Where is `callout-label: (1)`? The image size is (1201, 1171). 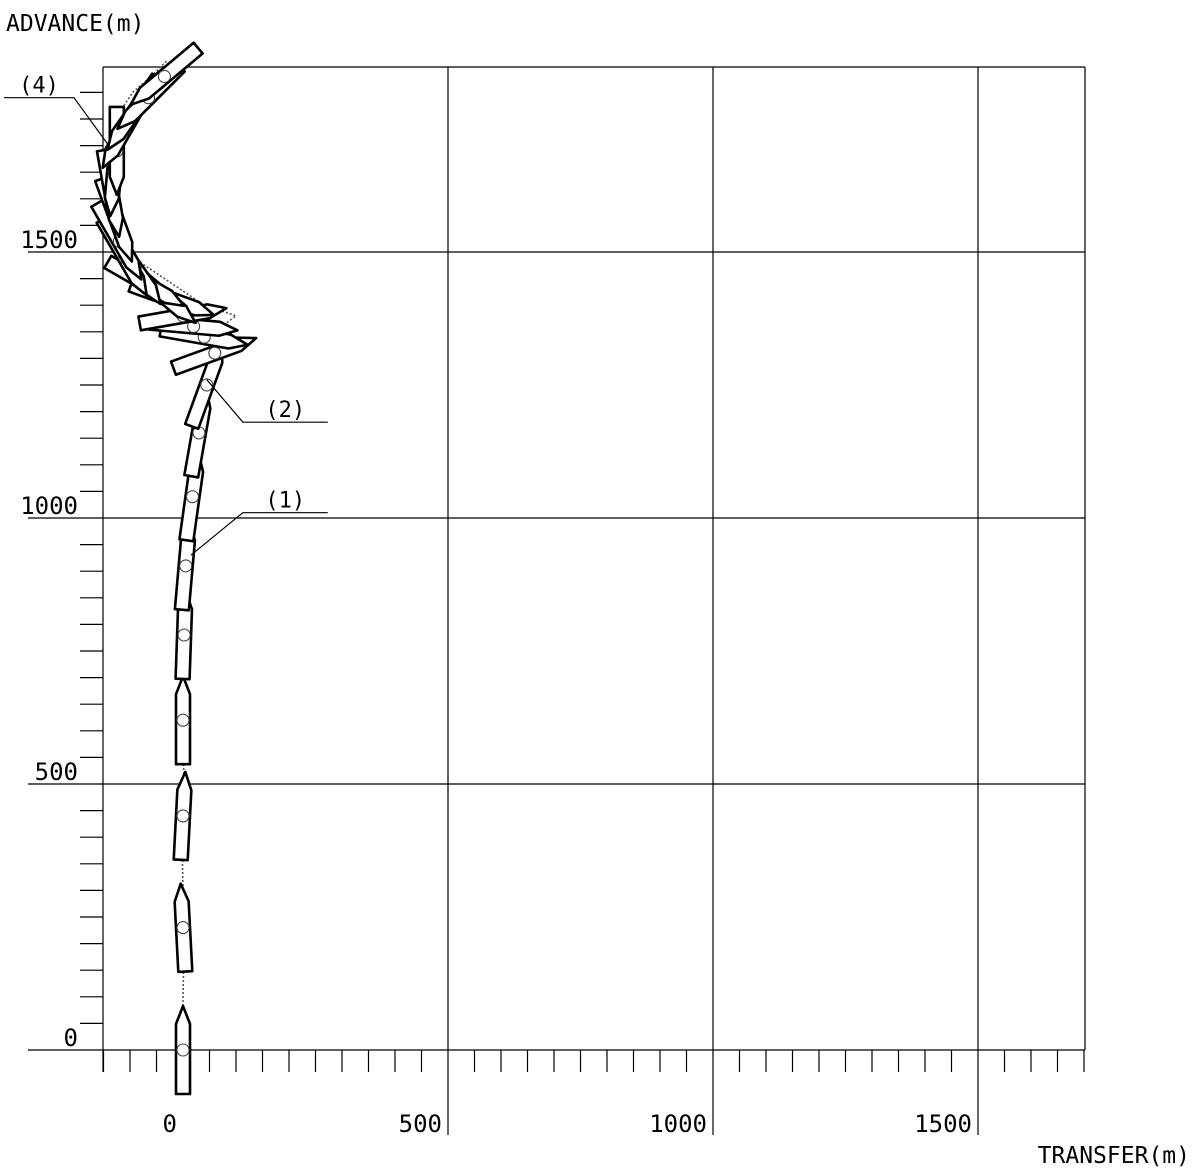 callout-label: (1) is located at coordinates (285, 501).